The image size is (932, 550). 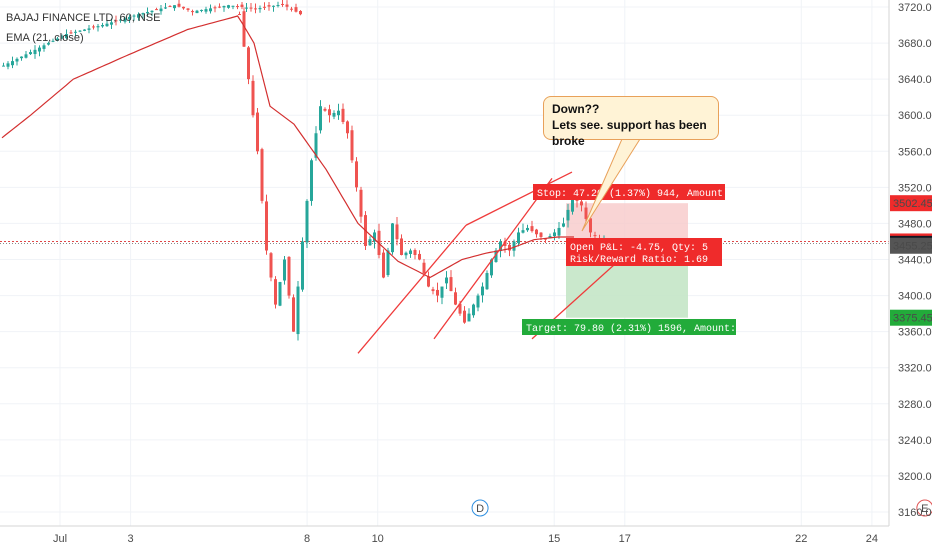 What do you see at coordinates (378, 539) in the screenshot?
I see `x-tick-label: 10` at bounding box center [378, 539].